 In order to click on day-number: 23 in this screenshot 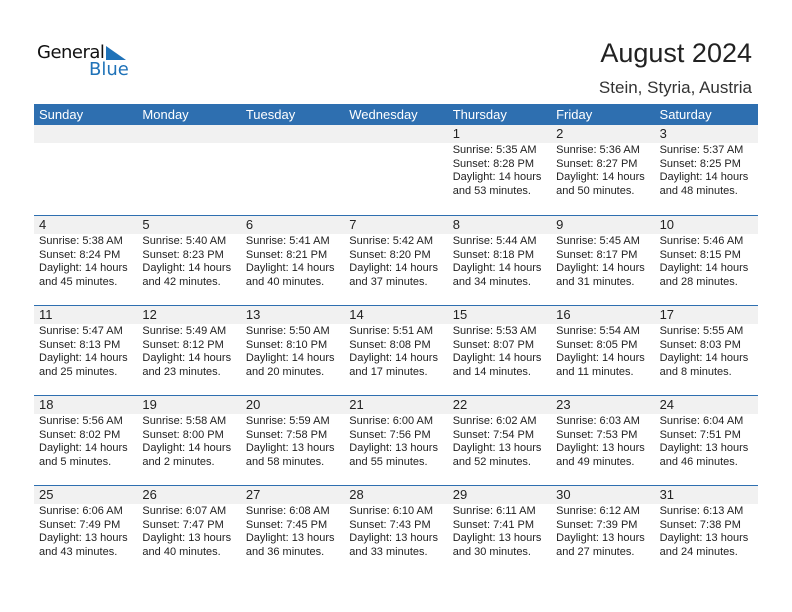, I will do `click(563, 404)`.